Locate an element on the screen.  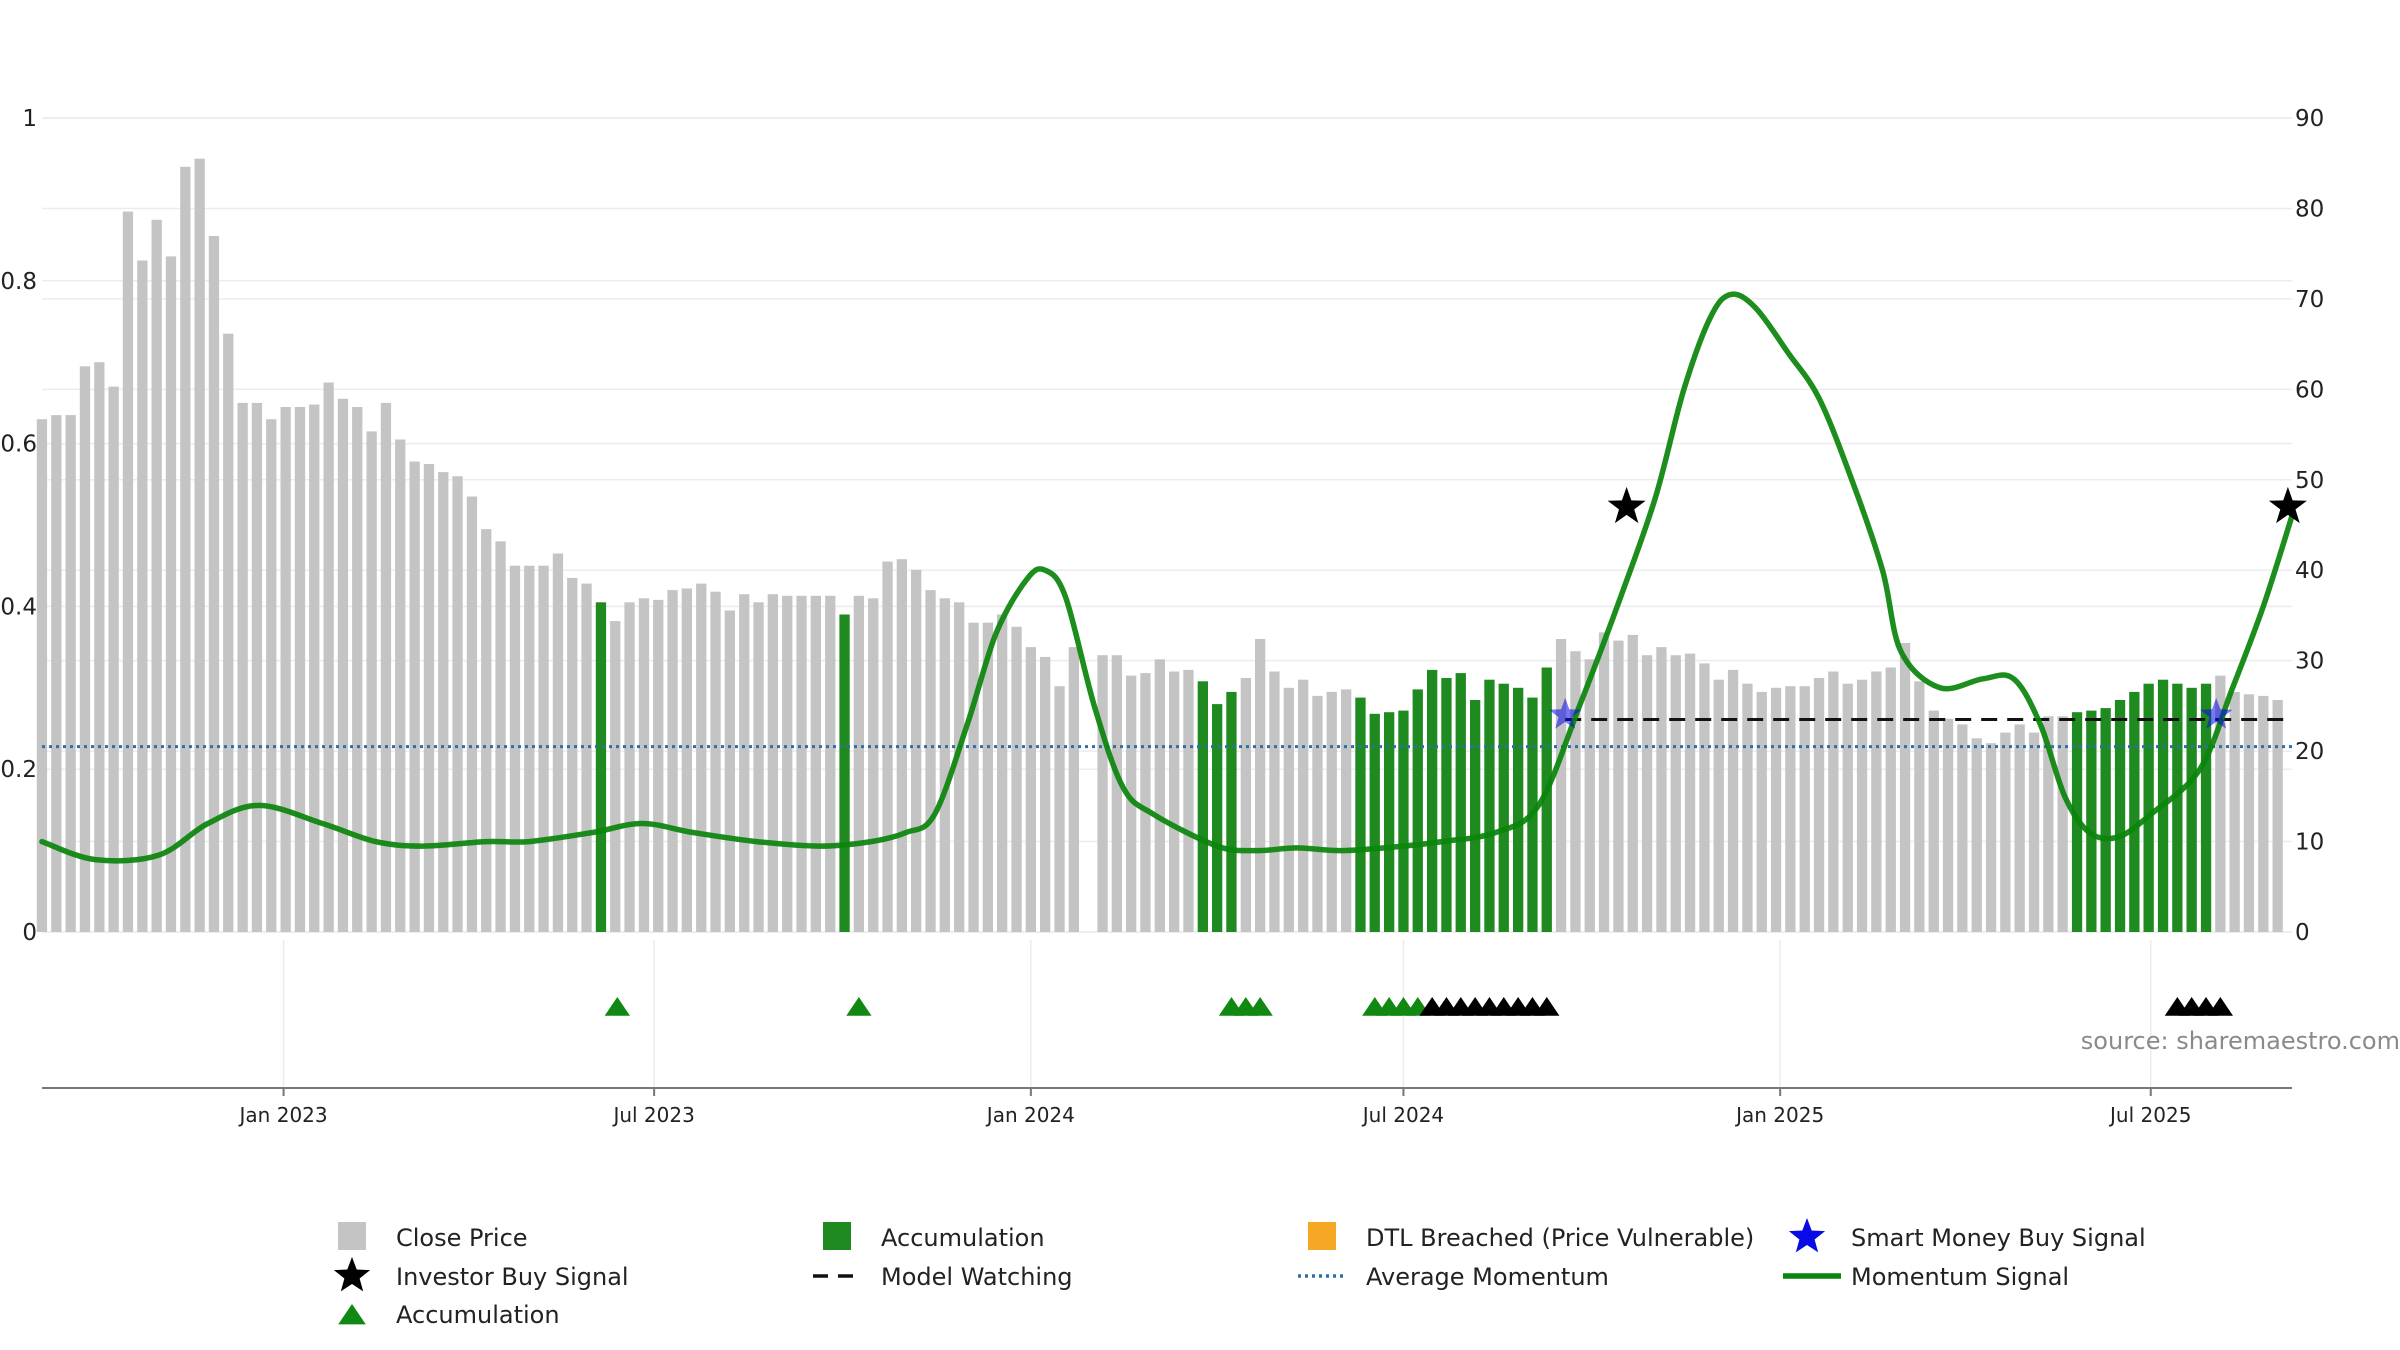
investor-buy-triangle-icon is located at coordinates (2220, 1006).